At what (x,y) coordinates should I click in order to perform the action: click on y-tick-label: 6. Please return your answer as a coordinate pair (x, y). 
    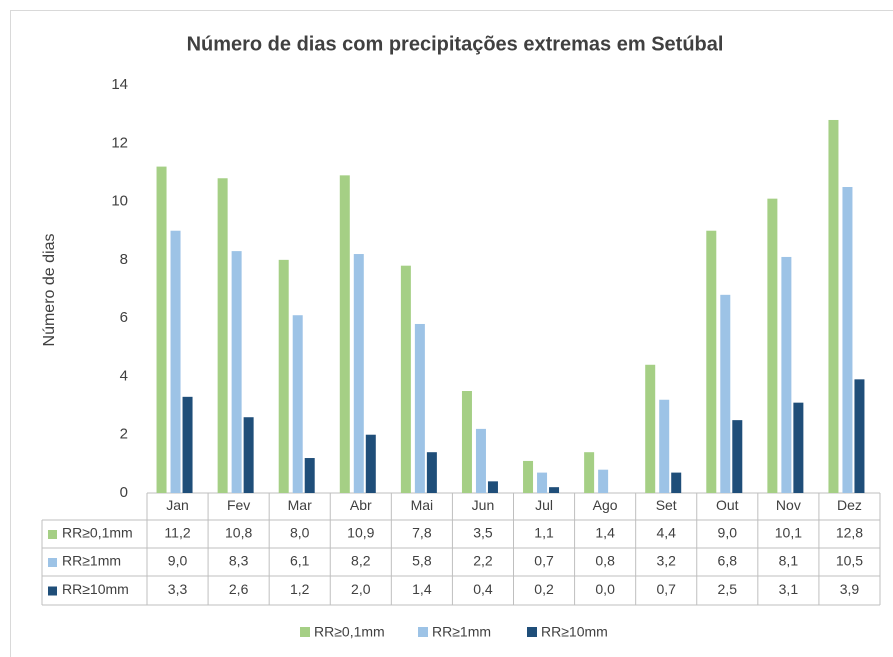
    Looking at the image, I should click on (124, 317).